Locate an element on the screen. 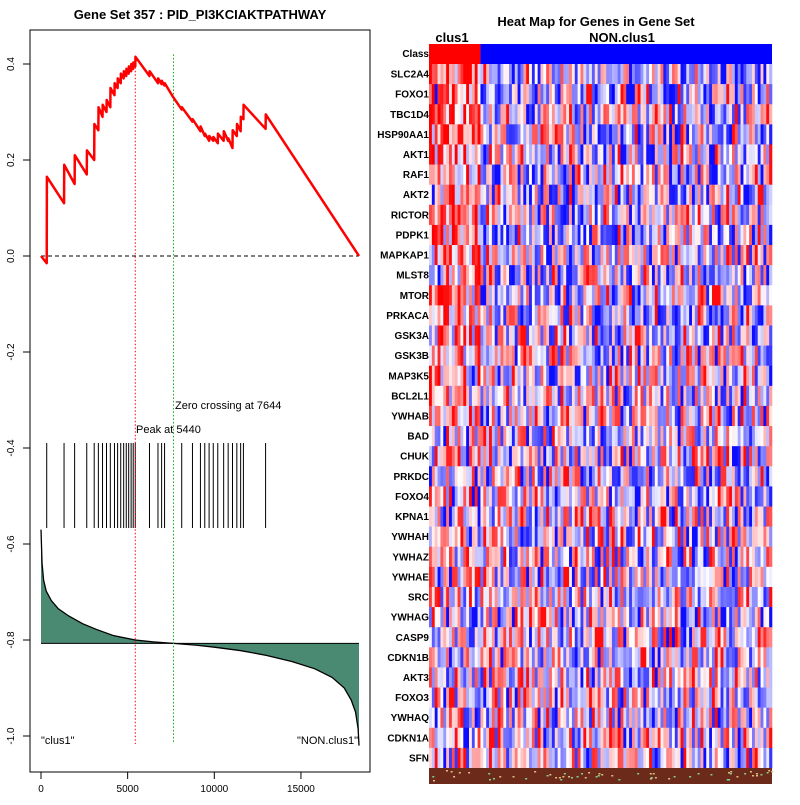 This screenshot has width=800, height=805. heatmap-footer-strip is located at coordinates (601, 776).